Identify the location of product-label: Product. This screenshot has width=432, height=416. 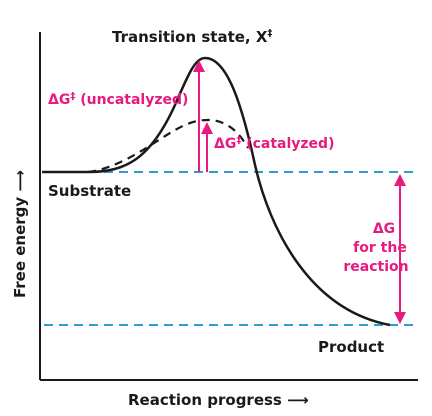
(351, 347).